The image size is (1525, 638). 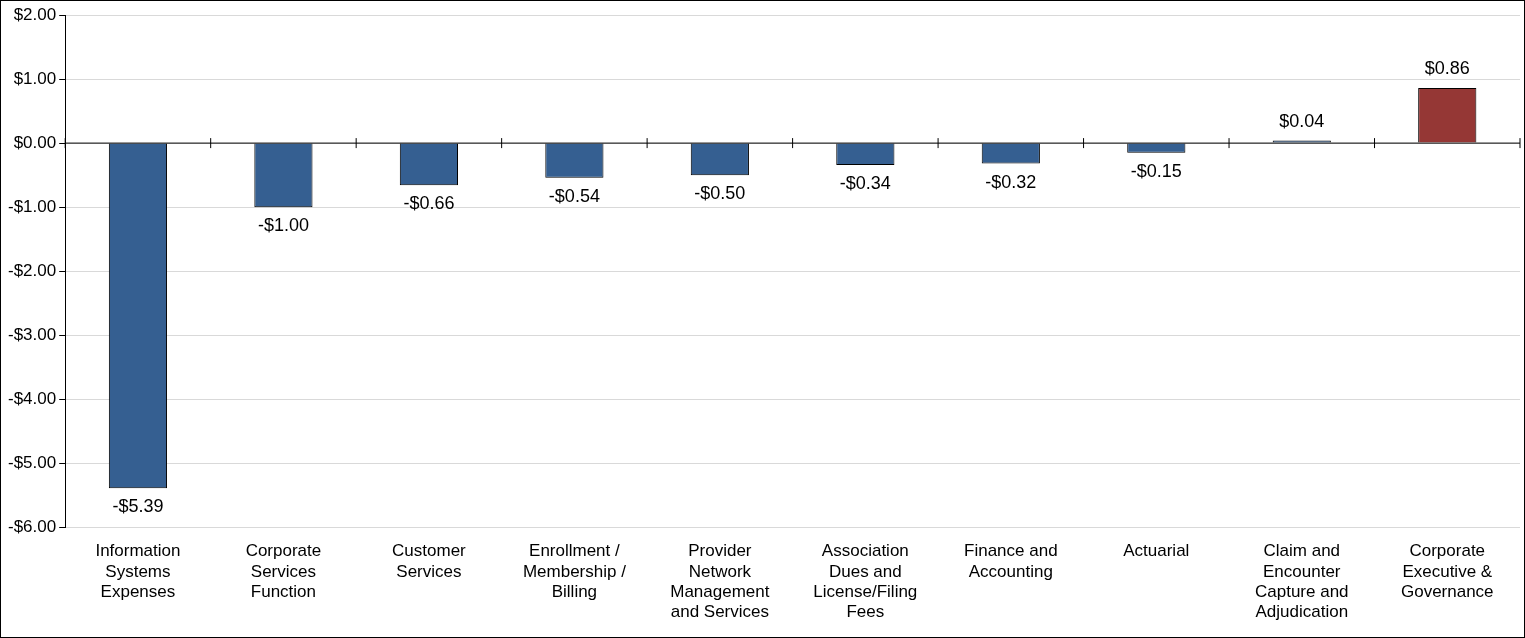 What do you see at coordinates (1302, 120) in the screenshot?
I see `data-label: $0.04` at bounding box center [1302, 120].